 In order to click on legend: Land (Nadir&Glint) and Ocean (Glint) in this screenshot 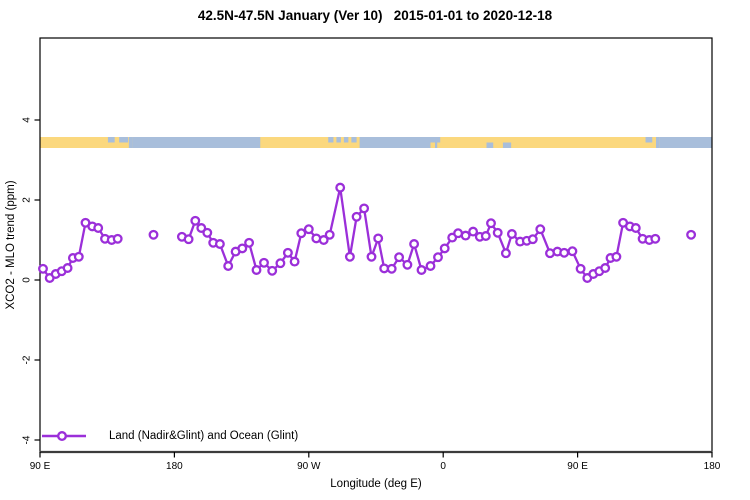, I will do `click(169, 436)`.